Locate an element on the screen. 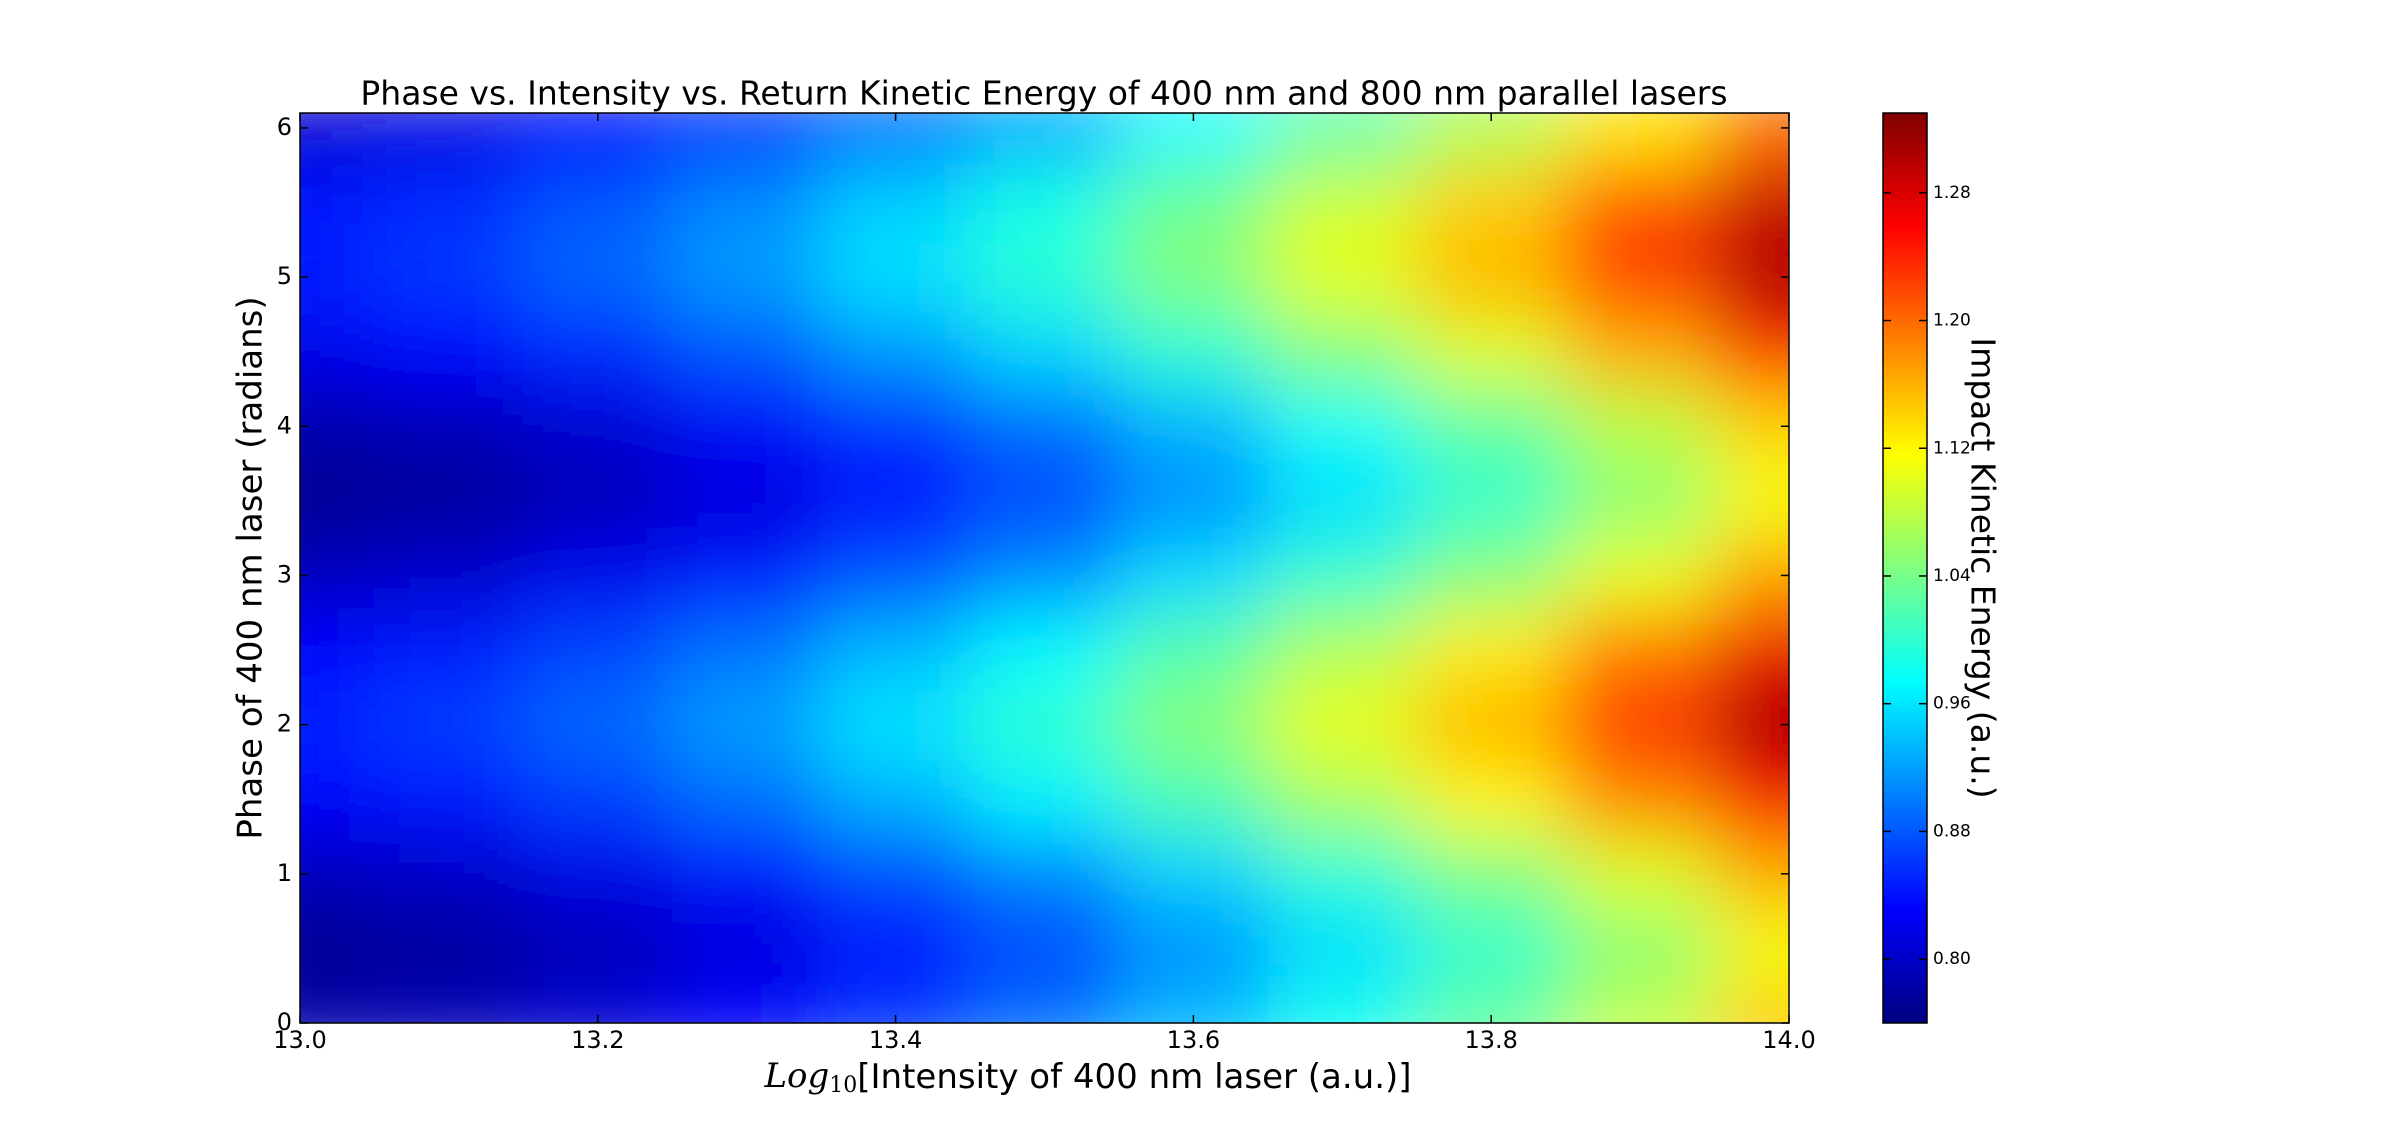  y-tick-label: 3 is located at coordinates (284, 574).